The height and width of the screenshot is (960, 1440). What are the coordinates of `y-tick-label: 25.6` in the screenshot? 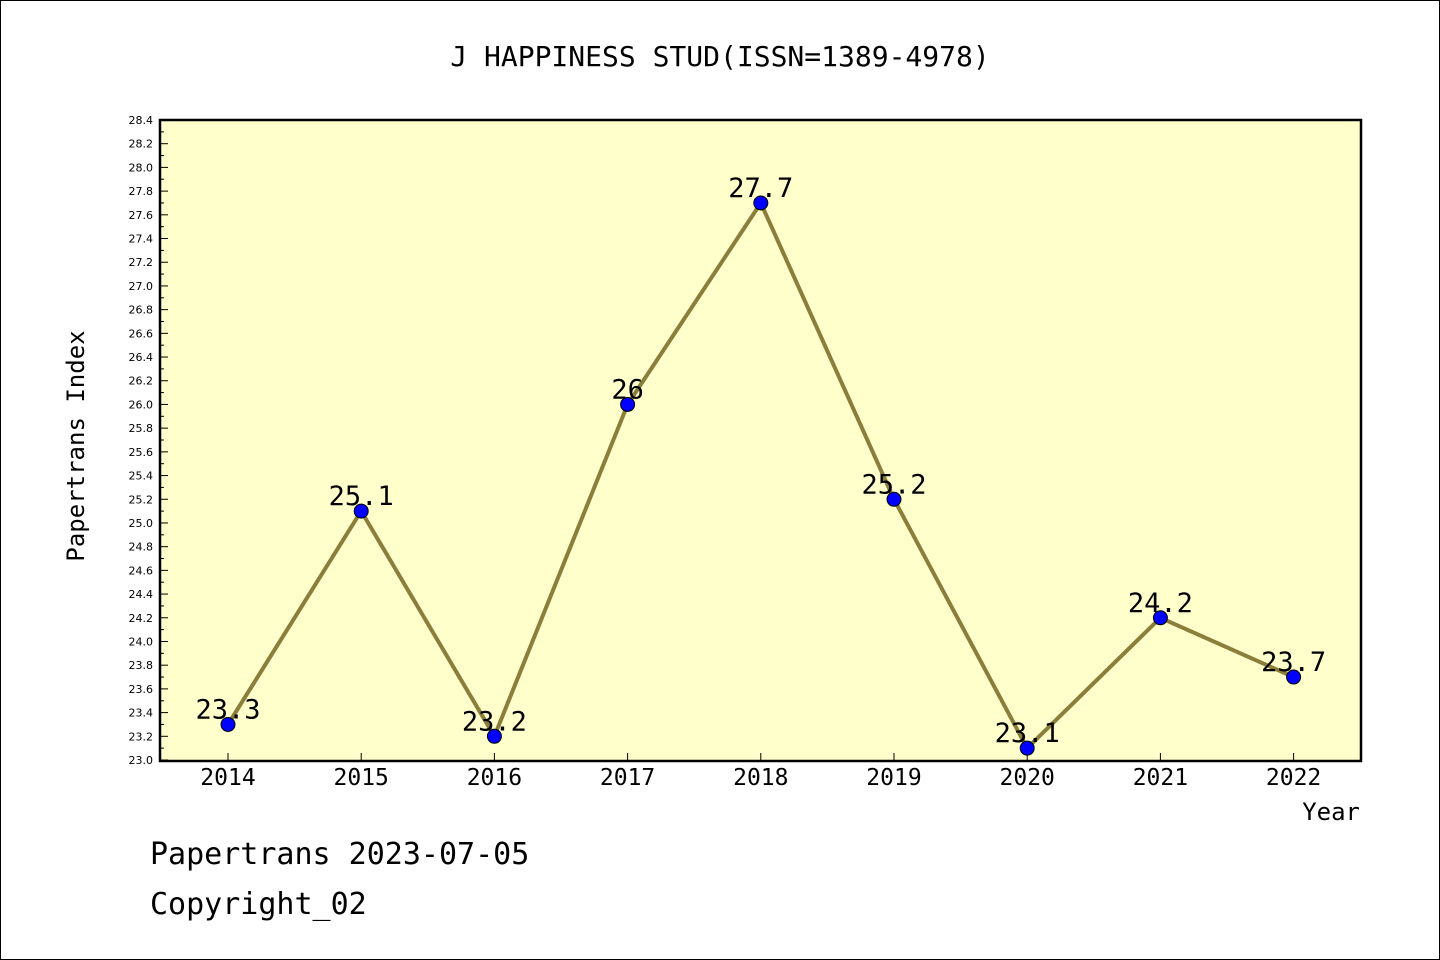 It's located at (141, 452).